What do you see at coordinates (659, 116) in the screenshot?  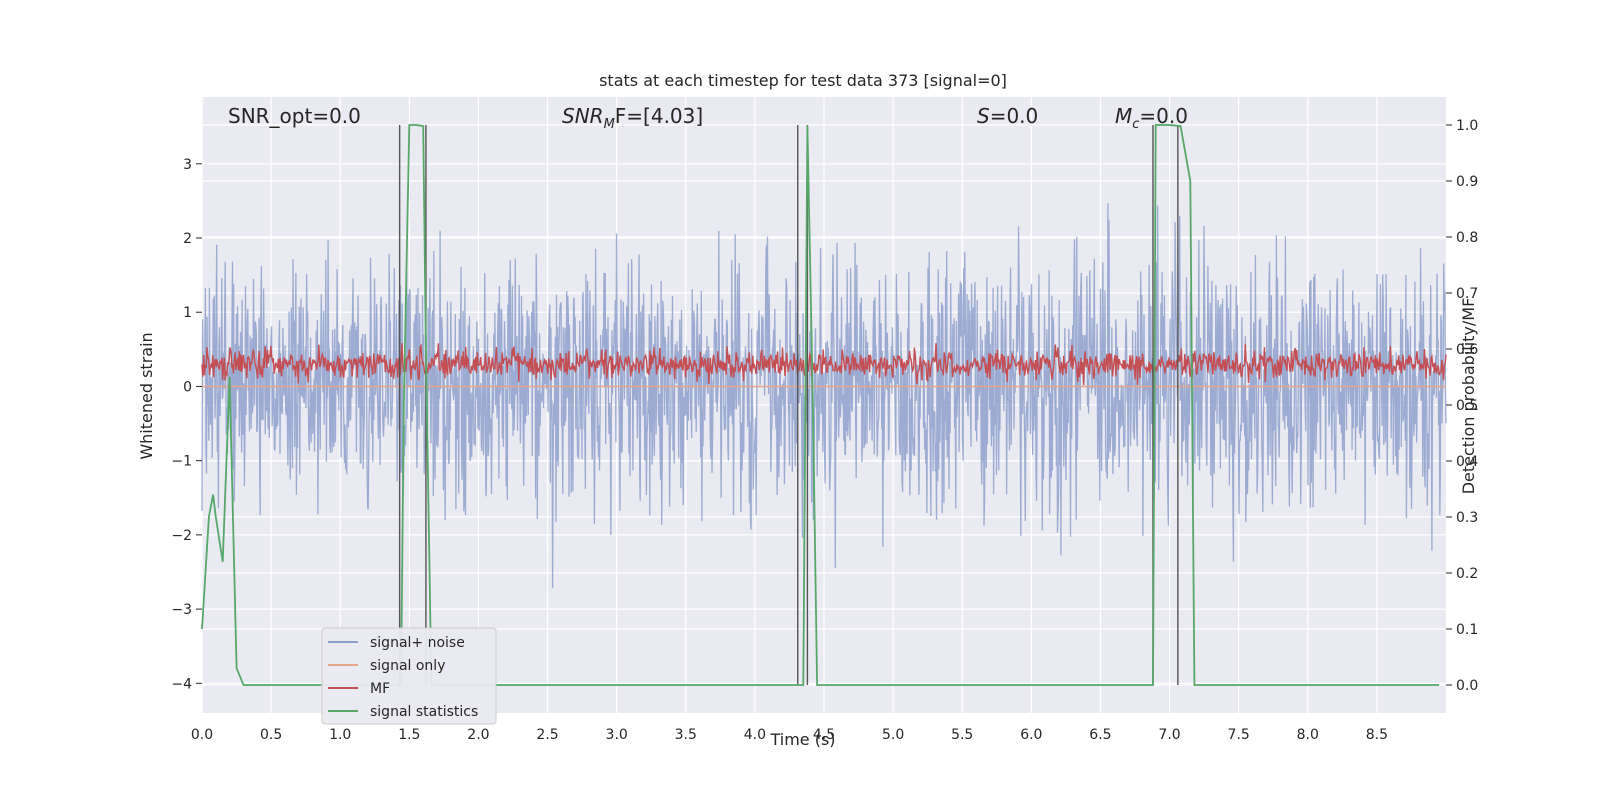 I see `annotation-snr-mf-val: F=[4.03]` at bounding box center [659, 116].